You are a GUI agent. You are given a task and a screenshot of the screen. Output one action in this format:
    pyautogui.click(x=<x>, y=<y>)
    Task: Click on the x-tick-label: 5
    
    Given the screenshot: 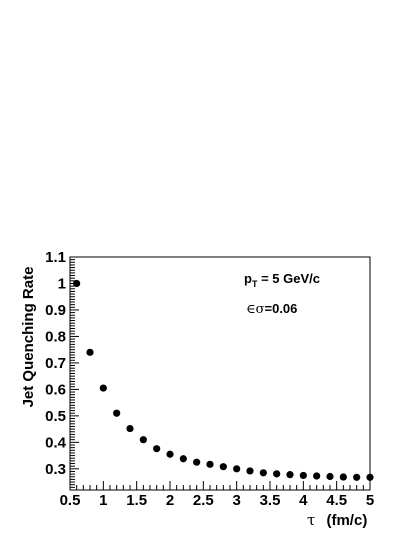 What is the action you would take?
    pyautogui.click(x=370, y=500)
    